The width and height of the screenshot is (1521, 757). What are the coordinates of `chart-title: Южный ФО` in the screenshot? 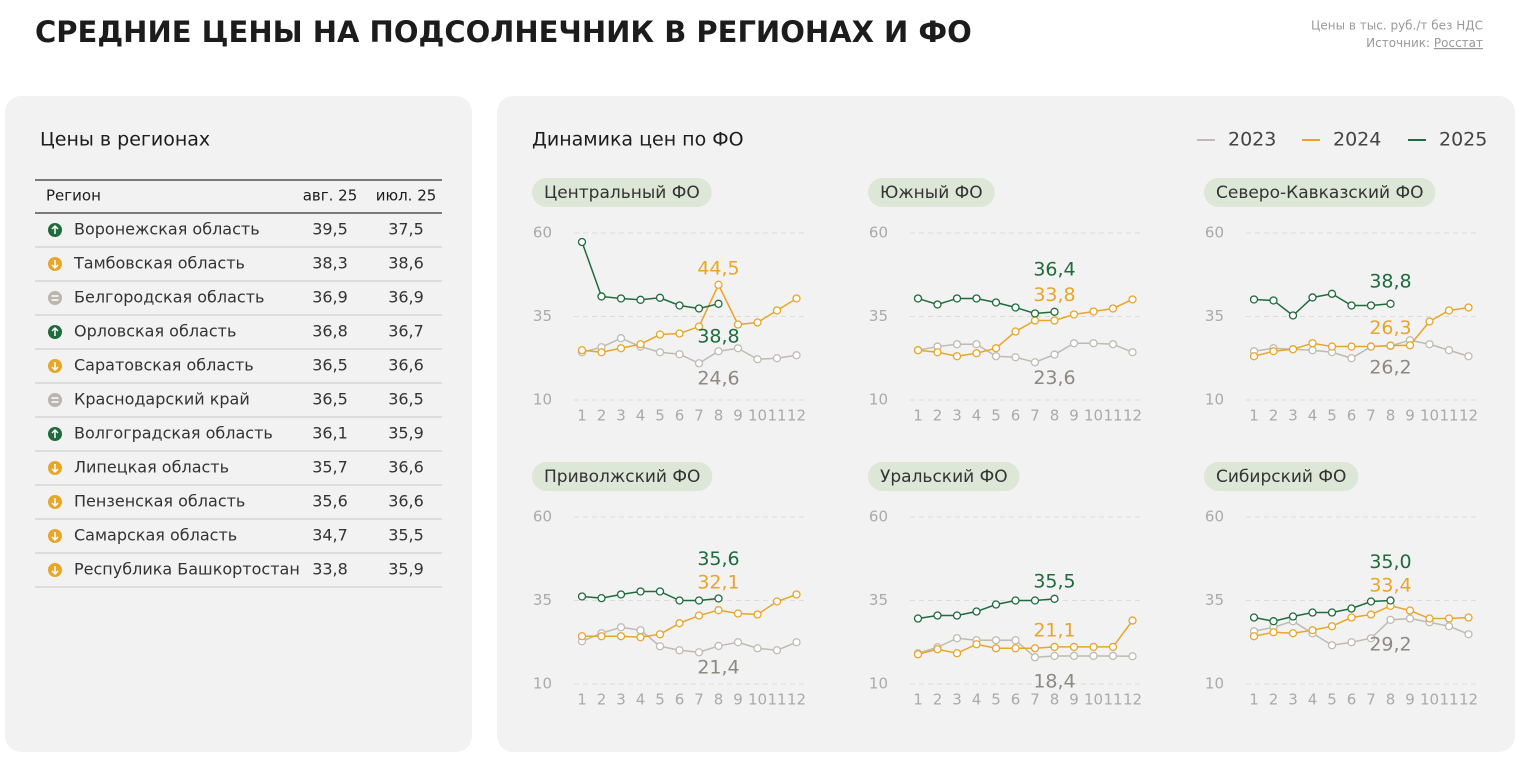 It's located at (931, 193).